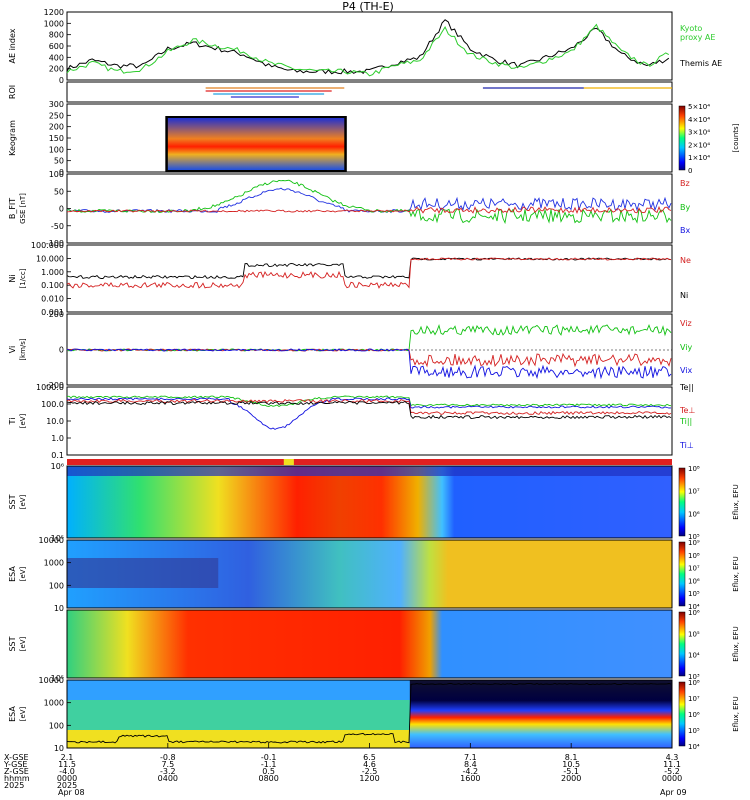  Describe the element at coordinates (12, 138) in the screenshot. I see `ylabel-keogram: Keogram` at that location.